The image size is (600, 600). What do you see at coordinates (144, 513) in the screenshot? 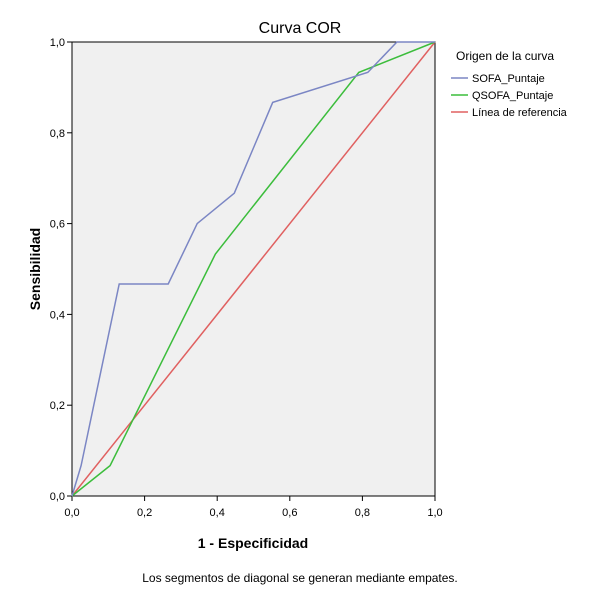
I see `x-tick-label: 0,2` at bounding box center [144, 513].